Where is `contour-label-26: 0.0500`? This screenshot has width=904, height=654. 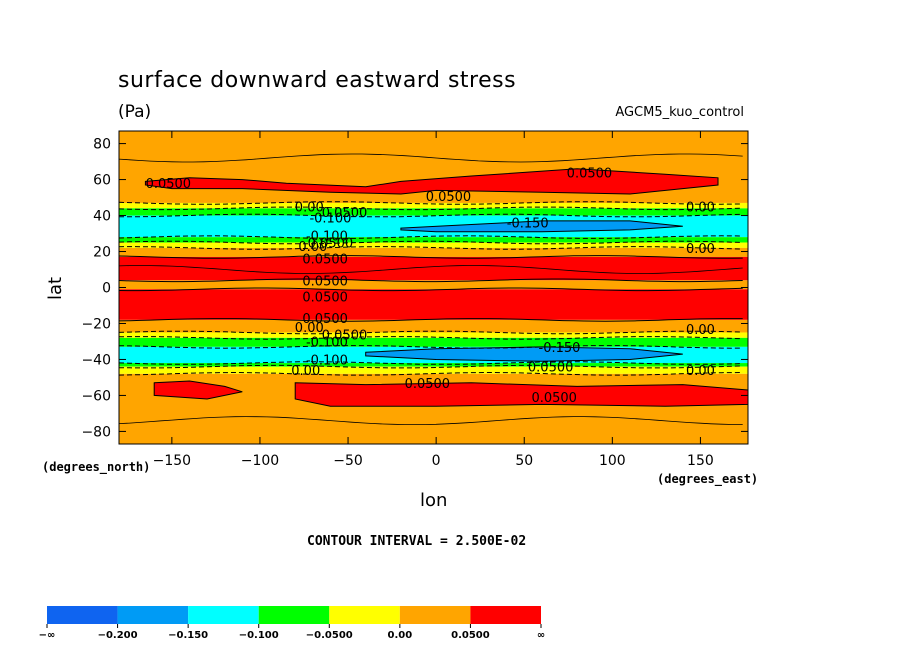
contour-label-26: 0.0500 is located at coordinates (554, 398).